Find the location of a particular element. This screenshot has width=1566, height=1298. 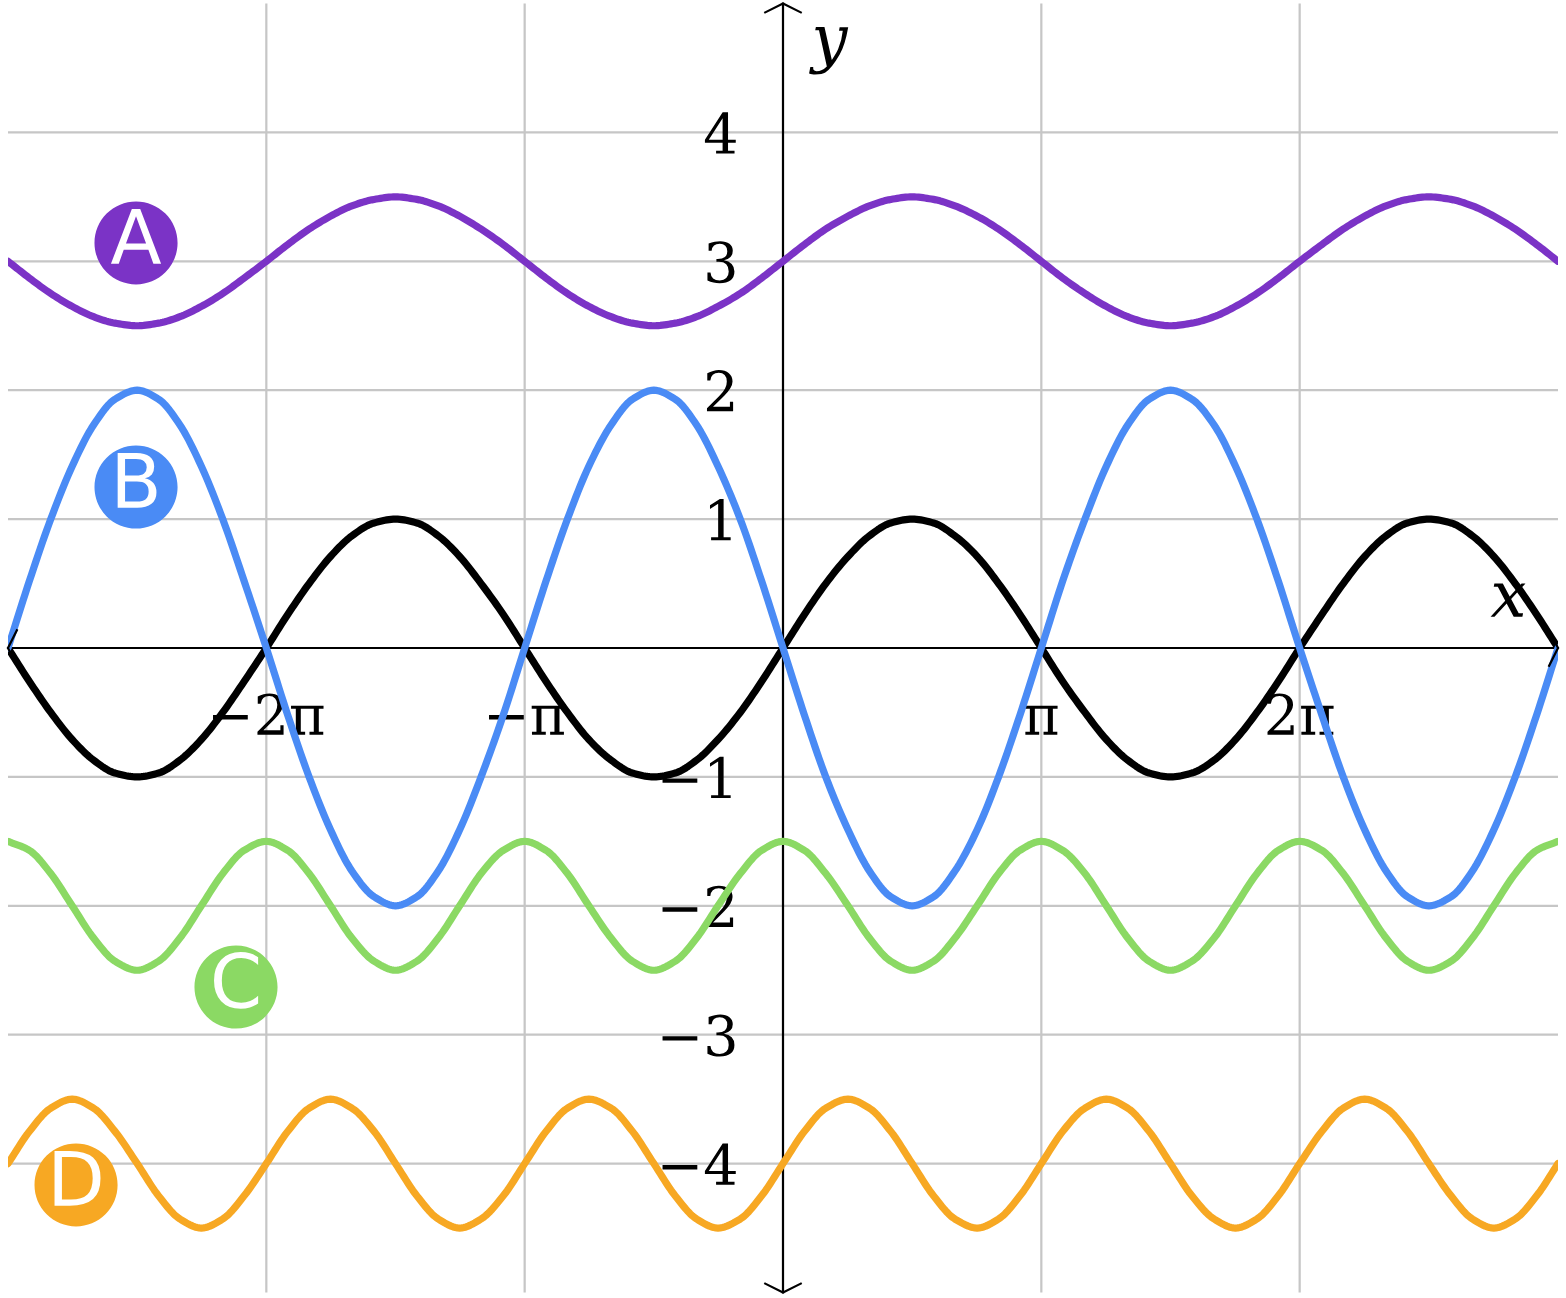

series-label: A is located at coordinates (136, 236).